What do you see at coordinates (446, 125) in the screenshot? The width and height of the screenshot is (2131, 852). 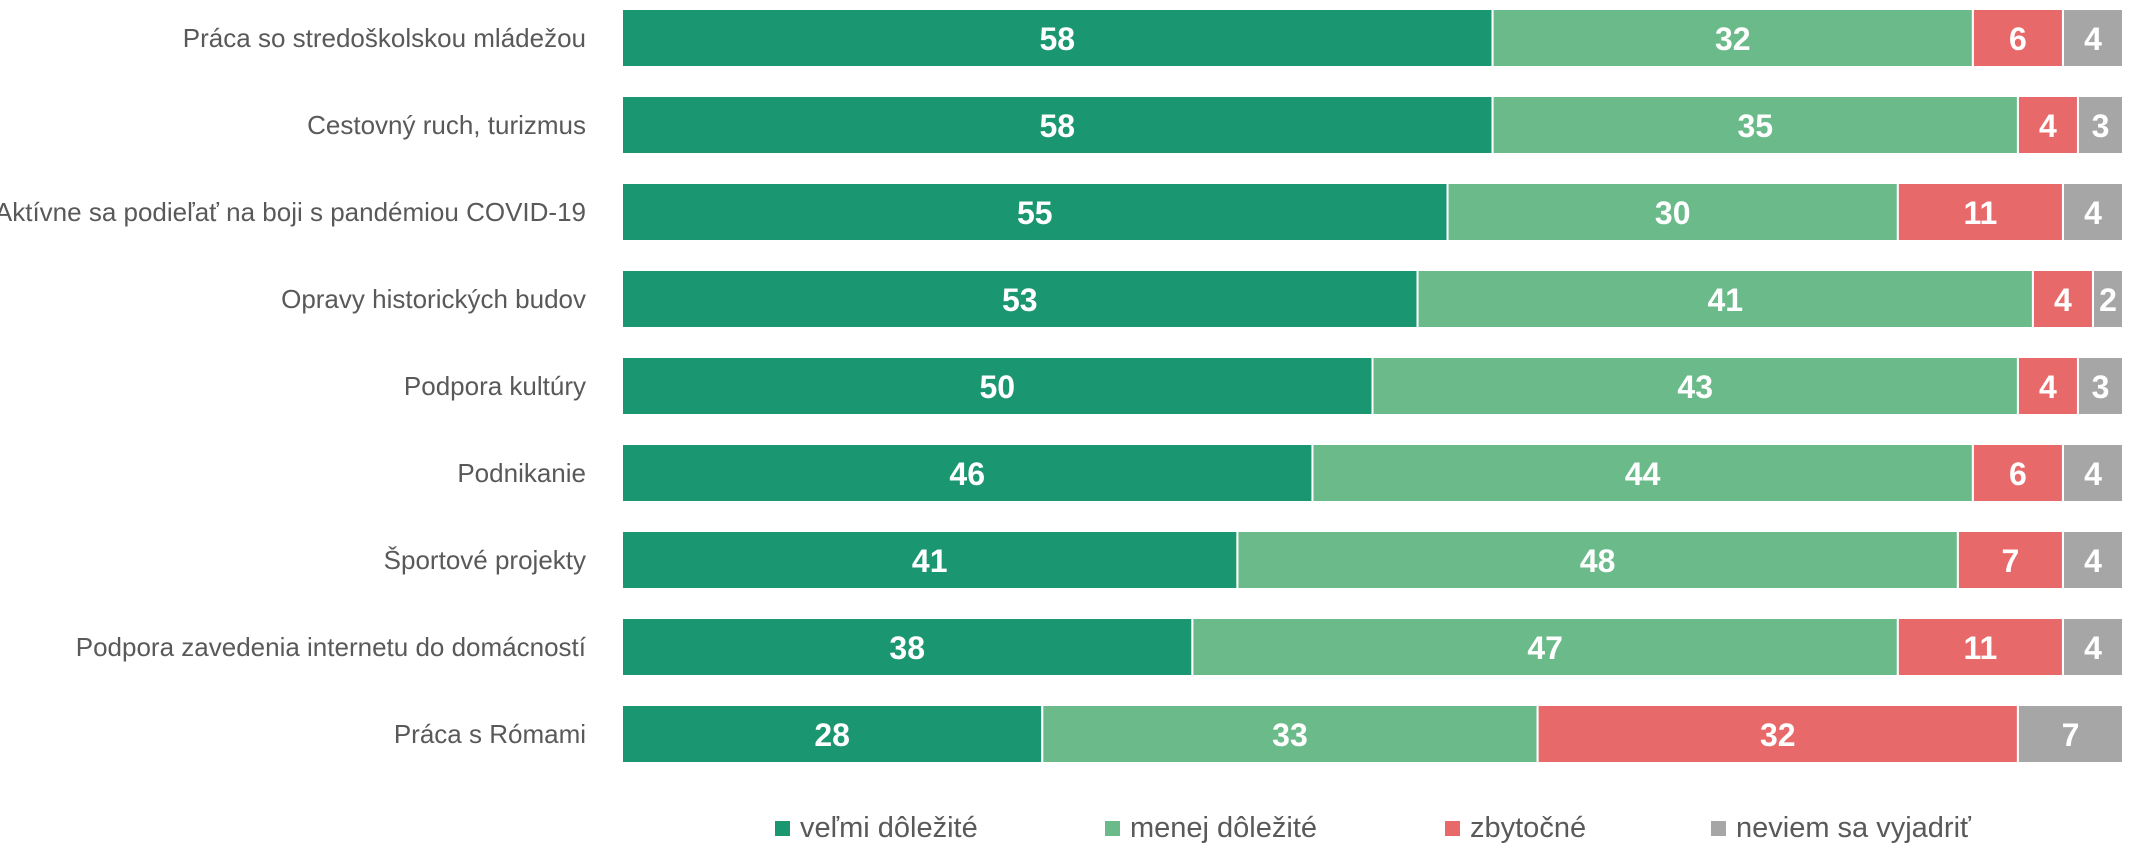 I see `category-label: Cestovný ruch, turizmus` at bounding box center [446, 125].